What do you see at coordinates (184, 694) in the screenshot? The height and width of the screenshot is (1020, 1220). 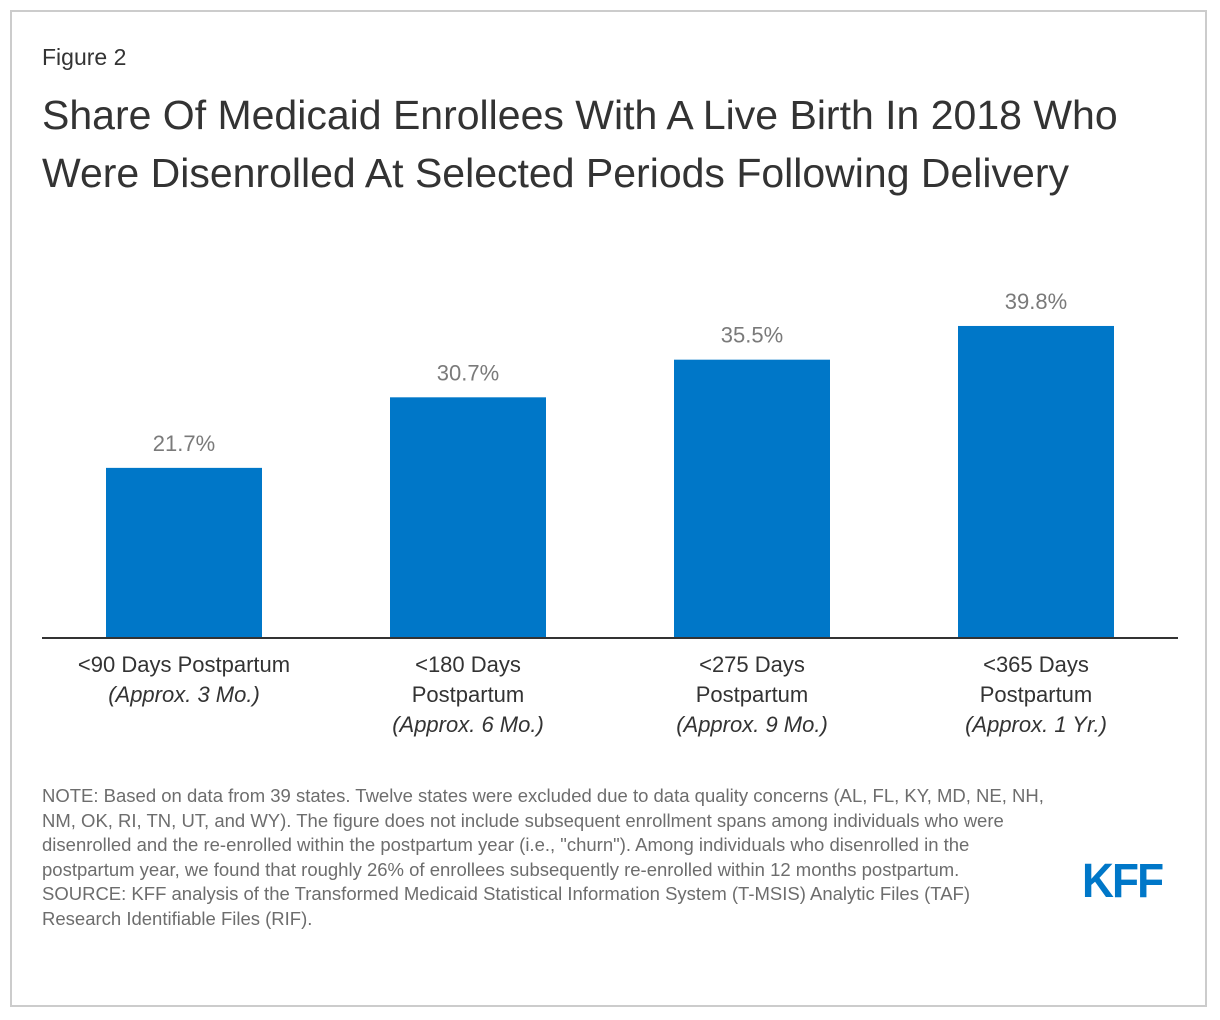 I see `x-tick-sub: (Approx. 3 Mo.)` at bounding box center [184, 694].